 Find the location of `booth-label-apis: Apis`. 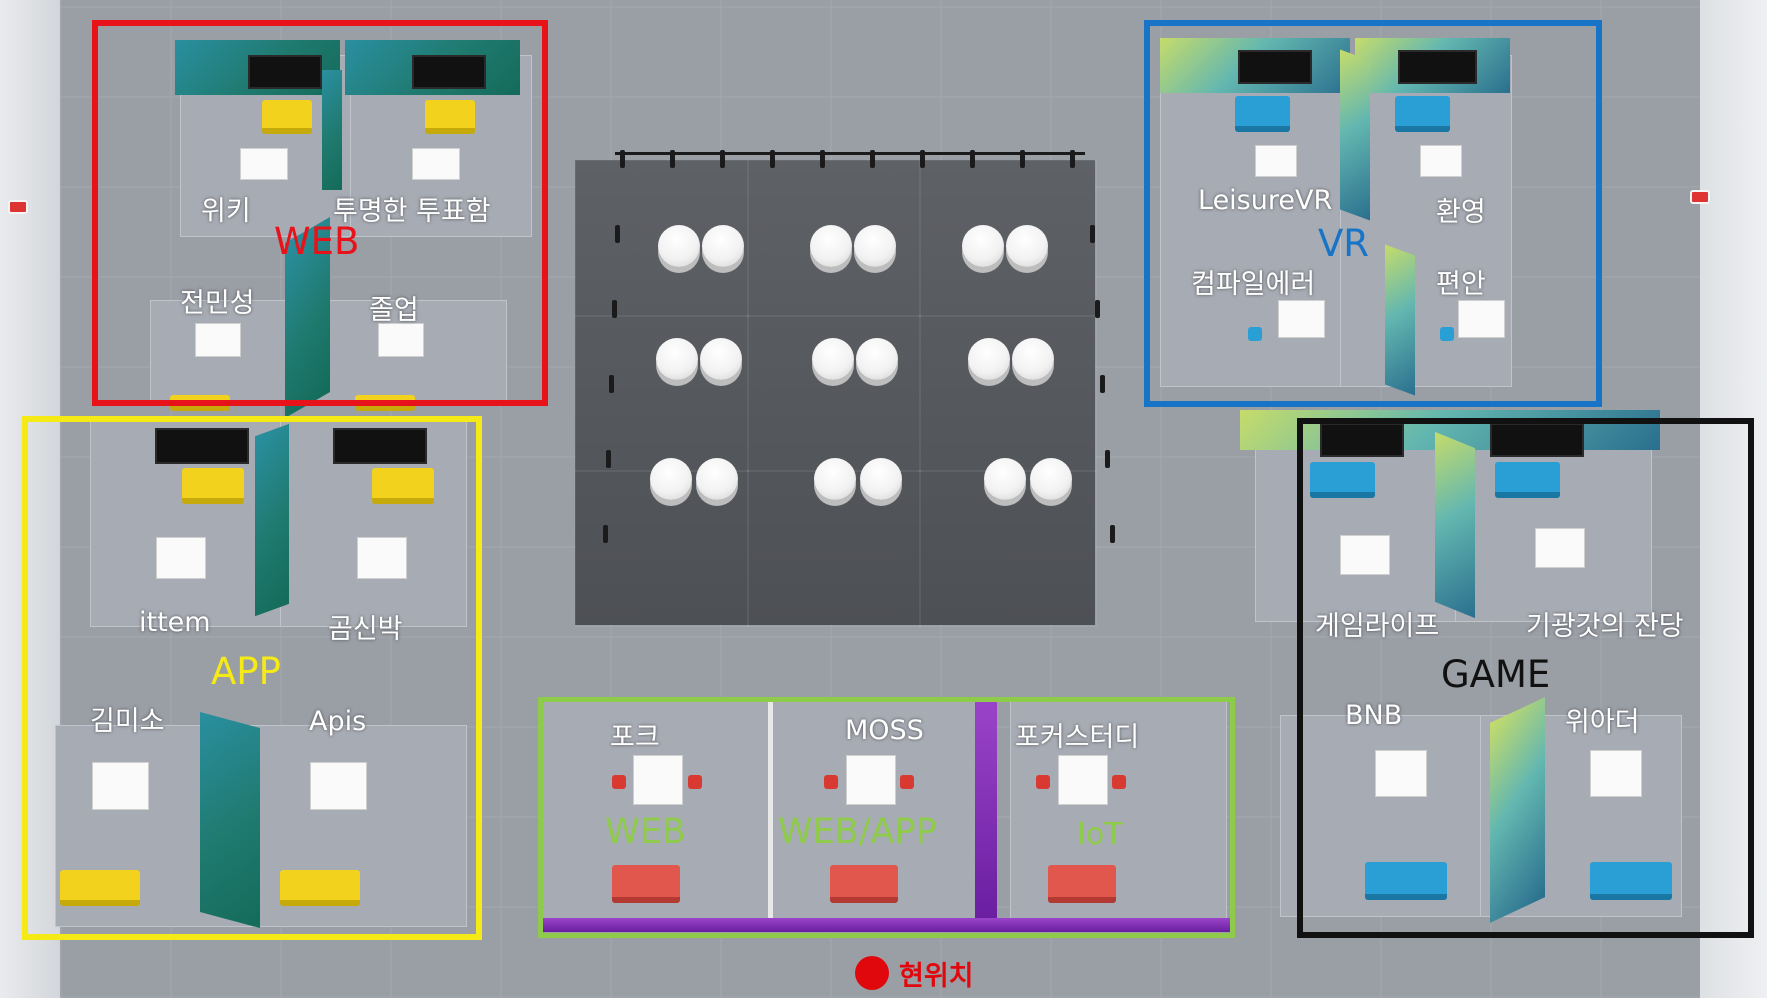

booth-label-apis: Apis is located at coordinates (338, 721).